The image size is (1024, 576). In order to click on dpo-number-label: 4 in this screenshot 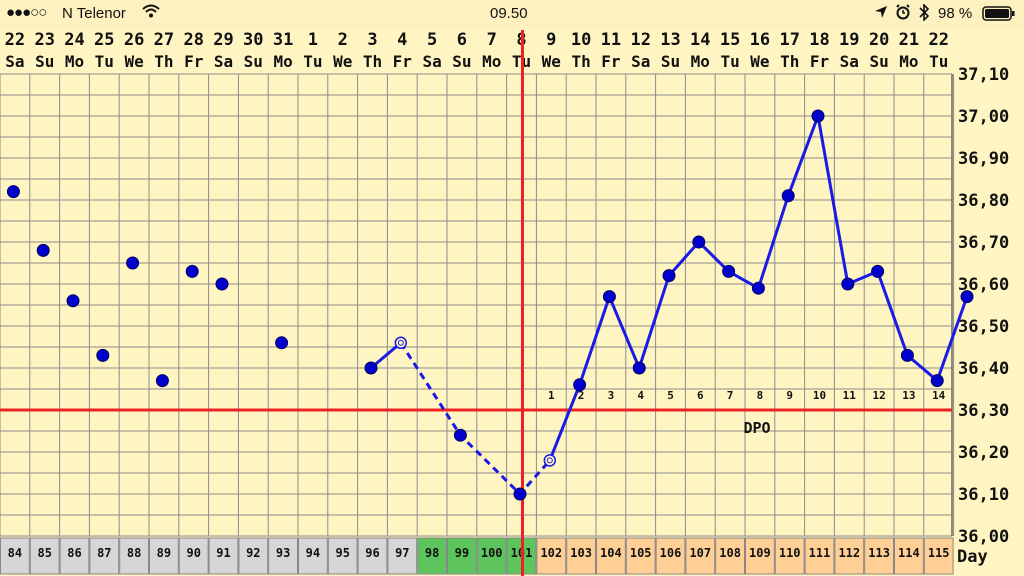, I will do `click(640, 395)`.